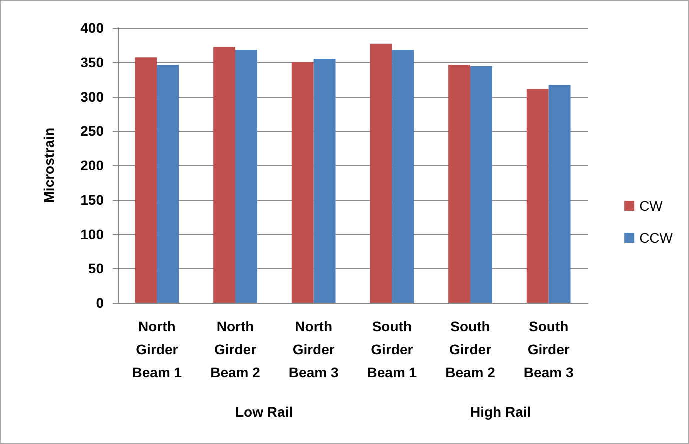 Image resolution: width=689 pixels, height=444 pixels. Describe the element at coordinates (501, 412) in the screenshot. I see `text: High Rail` at that location.